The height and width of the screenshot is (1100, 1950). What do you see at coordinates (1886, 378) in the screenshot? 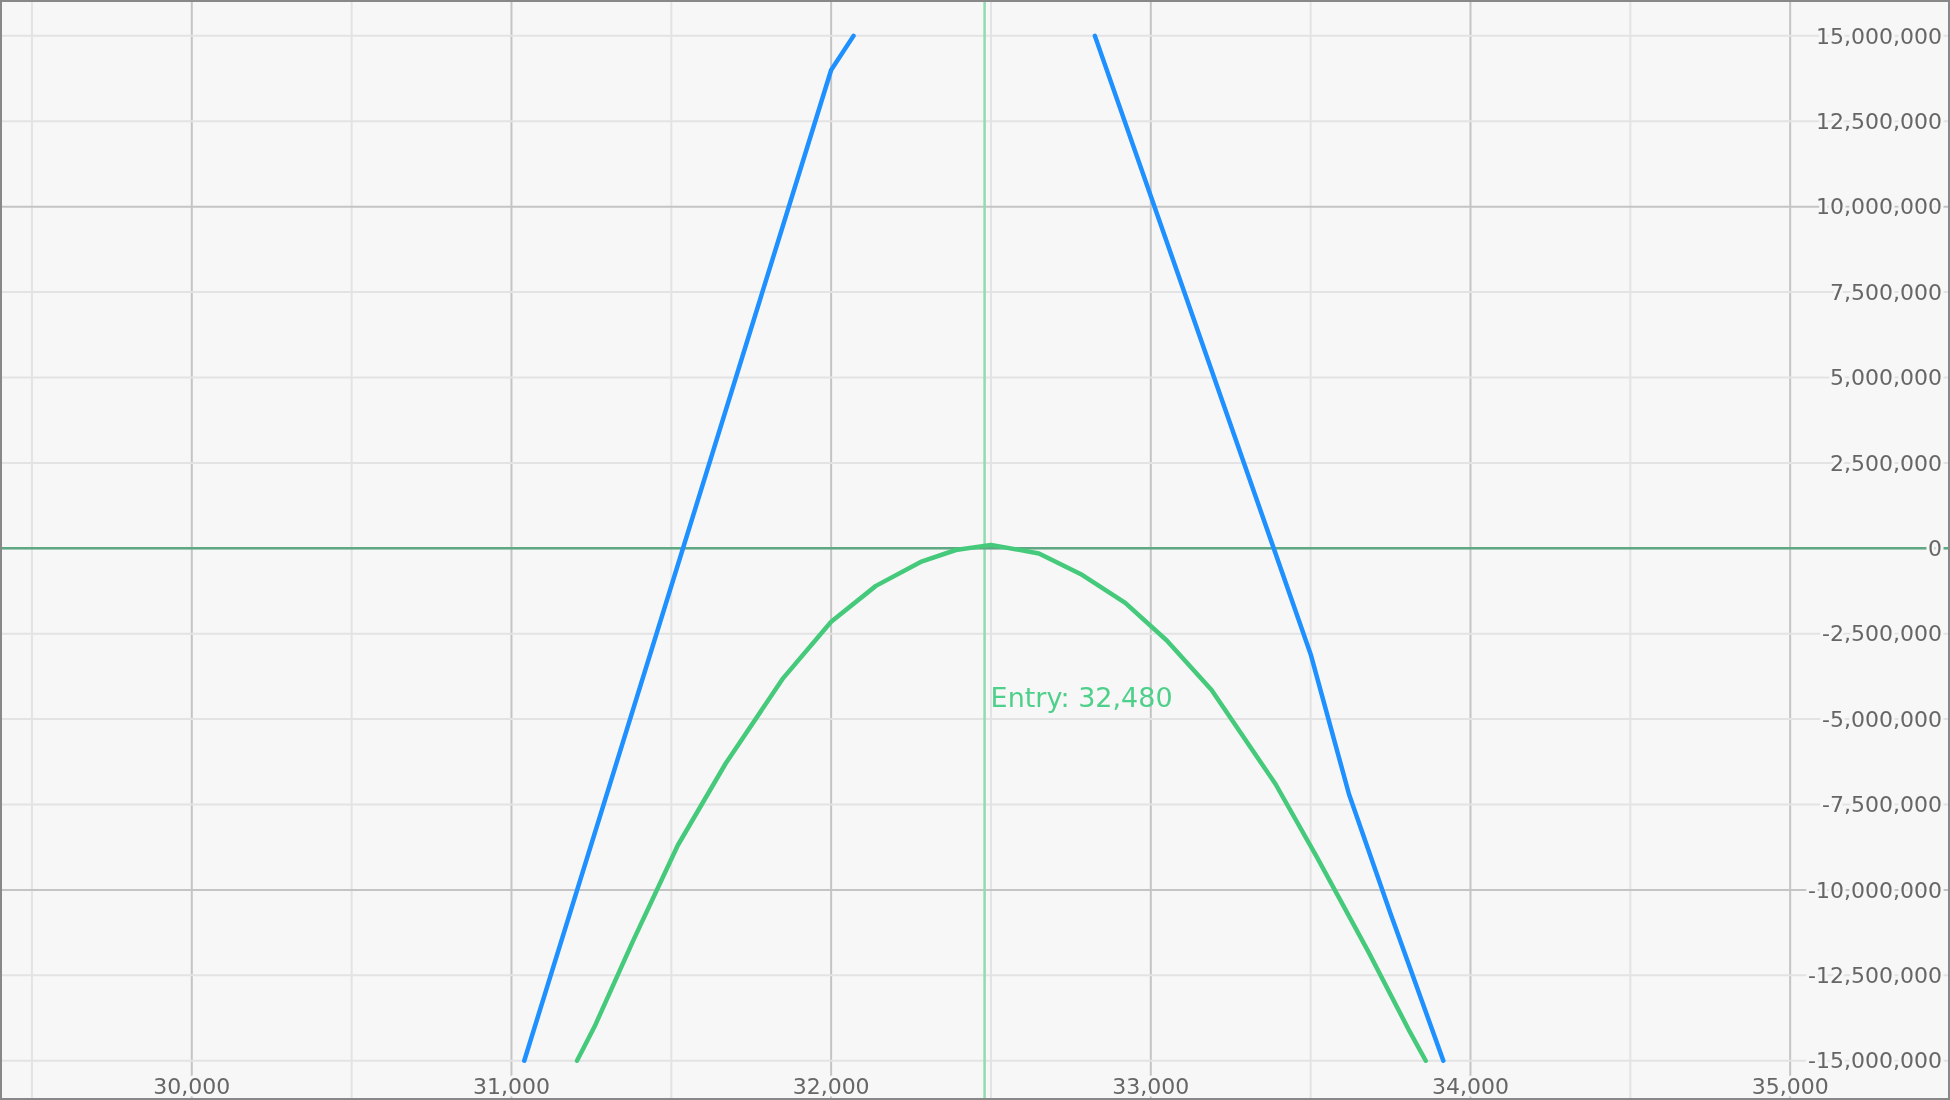
I see `y-tick-label: 5,000,000` at bounding box center [1886, 378].